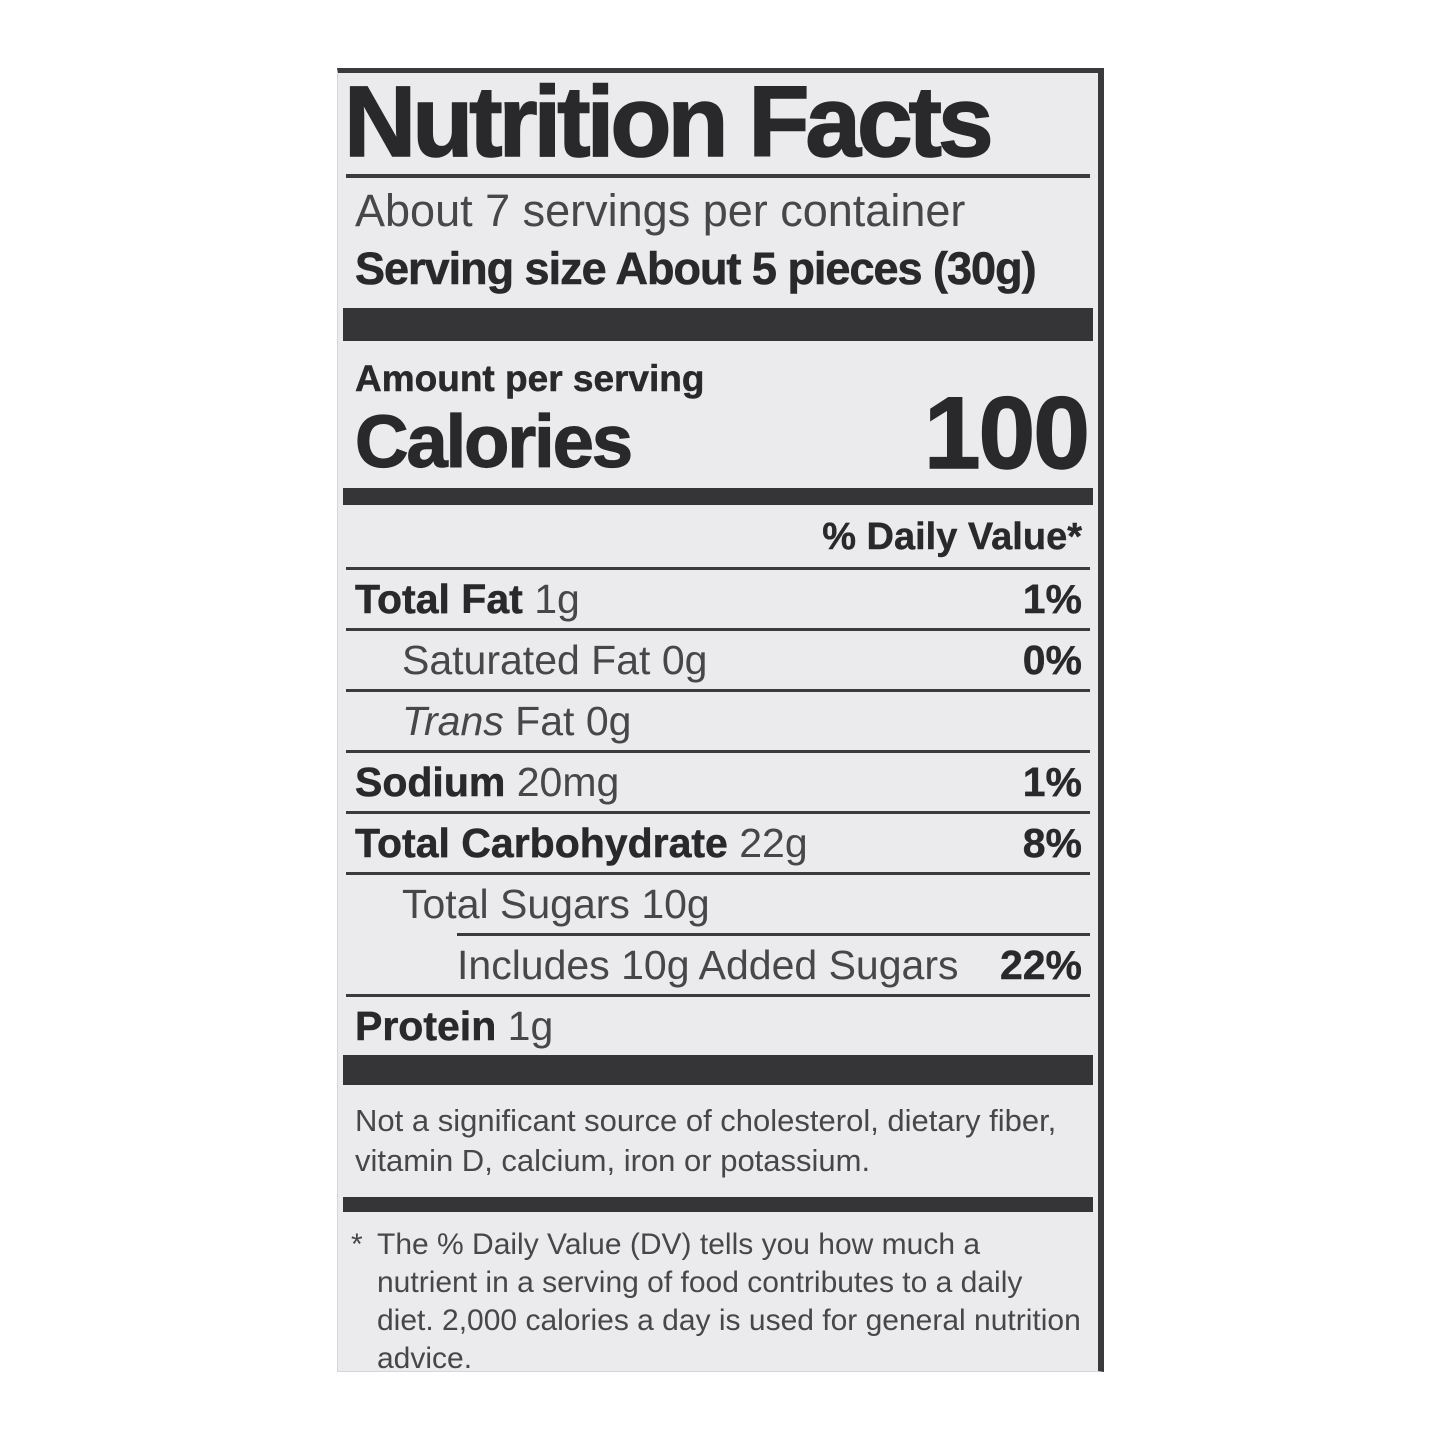  Describe the element at coordinates (1052, 659) in the screenshot. I see `nutrient-daily-value: 0%` at that location.